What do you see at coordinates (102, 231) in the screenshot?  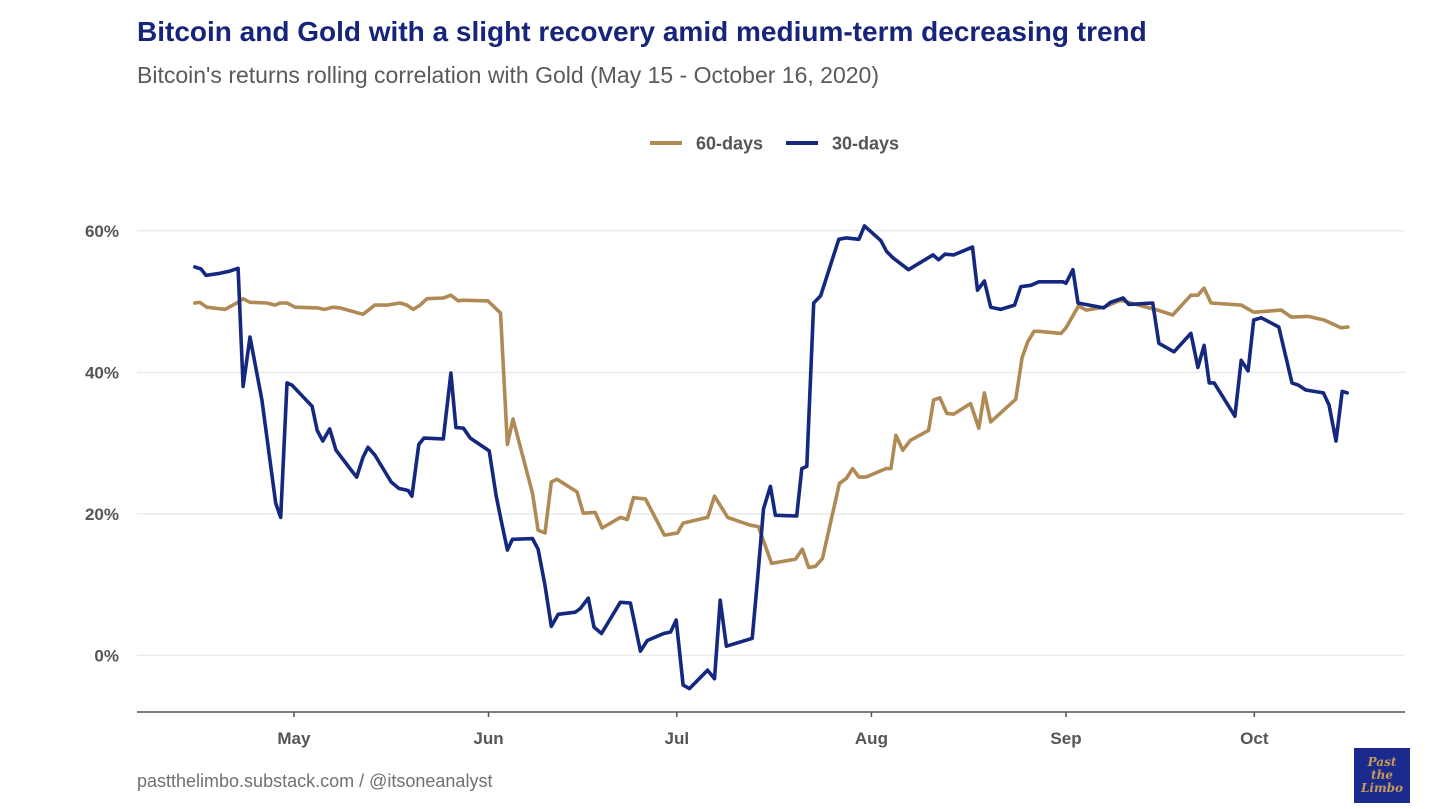 I see `y-tick-label: 60%` at bounding box center [102, 231].